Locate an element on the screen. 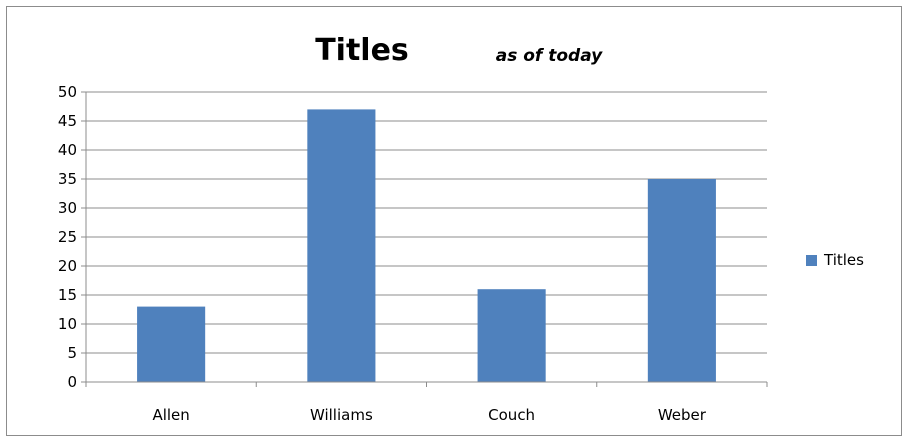 The image size is (909, 444). y-tick-label-35: 35 is located at coordinates (67, 179).